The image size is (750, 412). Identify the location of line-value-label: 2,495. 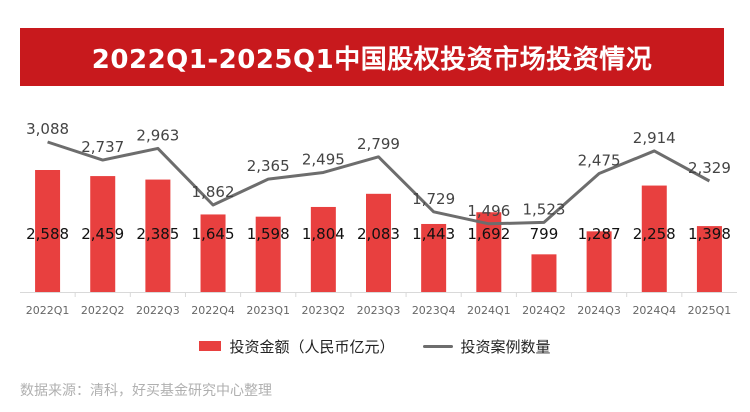
(323, 159).